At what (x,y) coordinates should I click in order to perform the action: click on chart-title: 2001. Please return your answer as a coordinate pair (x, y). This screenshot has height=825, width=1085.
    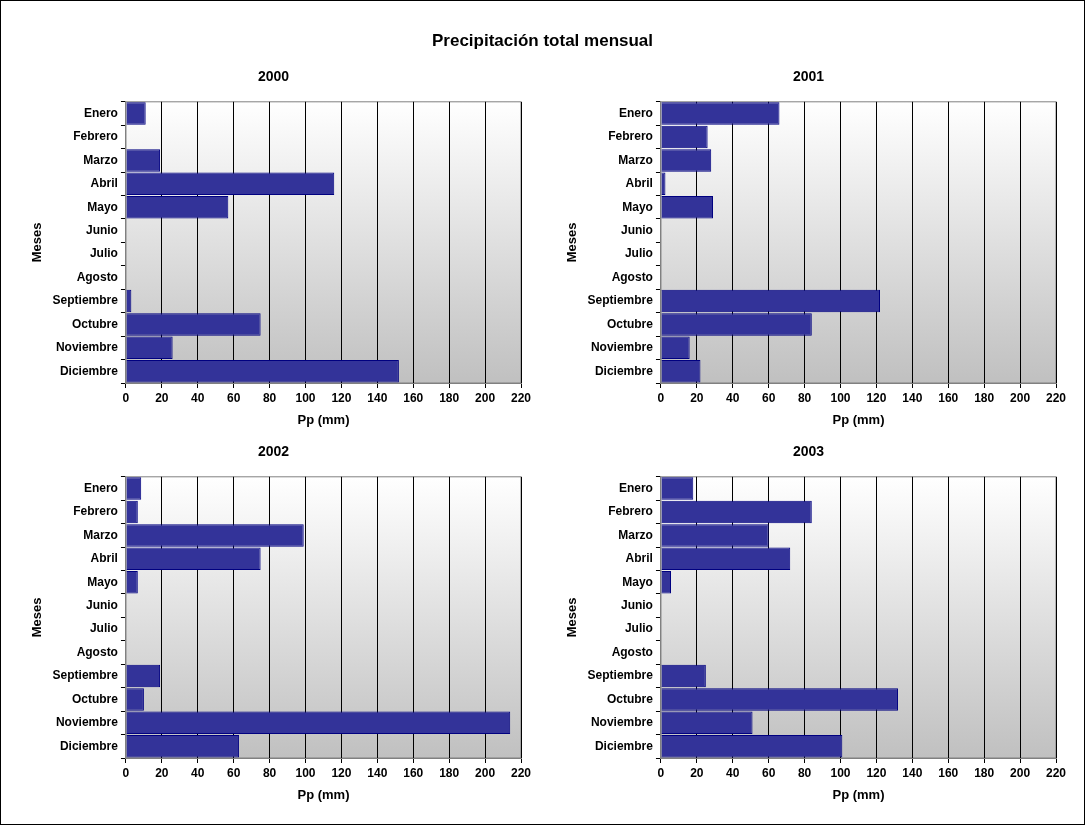
    Looking at the image, I should click on (808, 76).